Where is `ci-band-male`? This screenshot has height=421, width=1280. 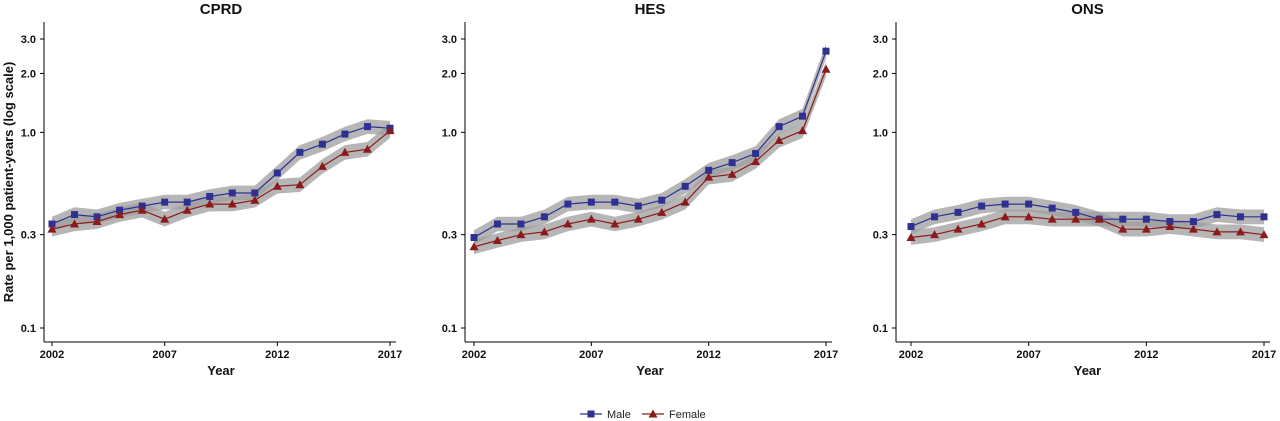
ci-band-male is located at coordinates (221, 175).